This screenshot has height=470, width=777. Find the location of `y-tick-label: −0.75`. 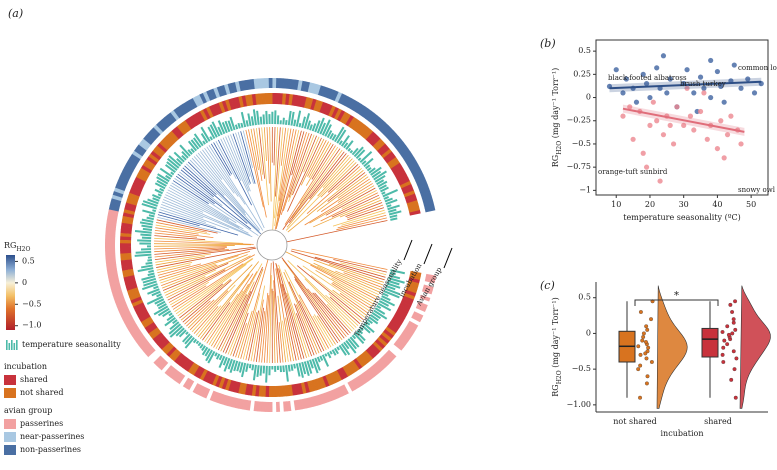

y-tick-label: −0.75 is located at coordinates (578, 166).